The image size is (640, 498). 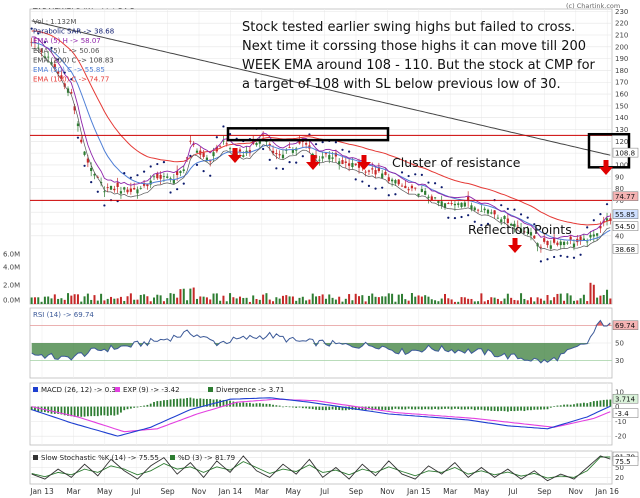 I want to click on price-legend-item: EMA (5) L -> 50.06, so click(x=66, y=51).